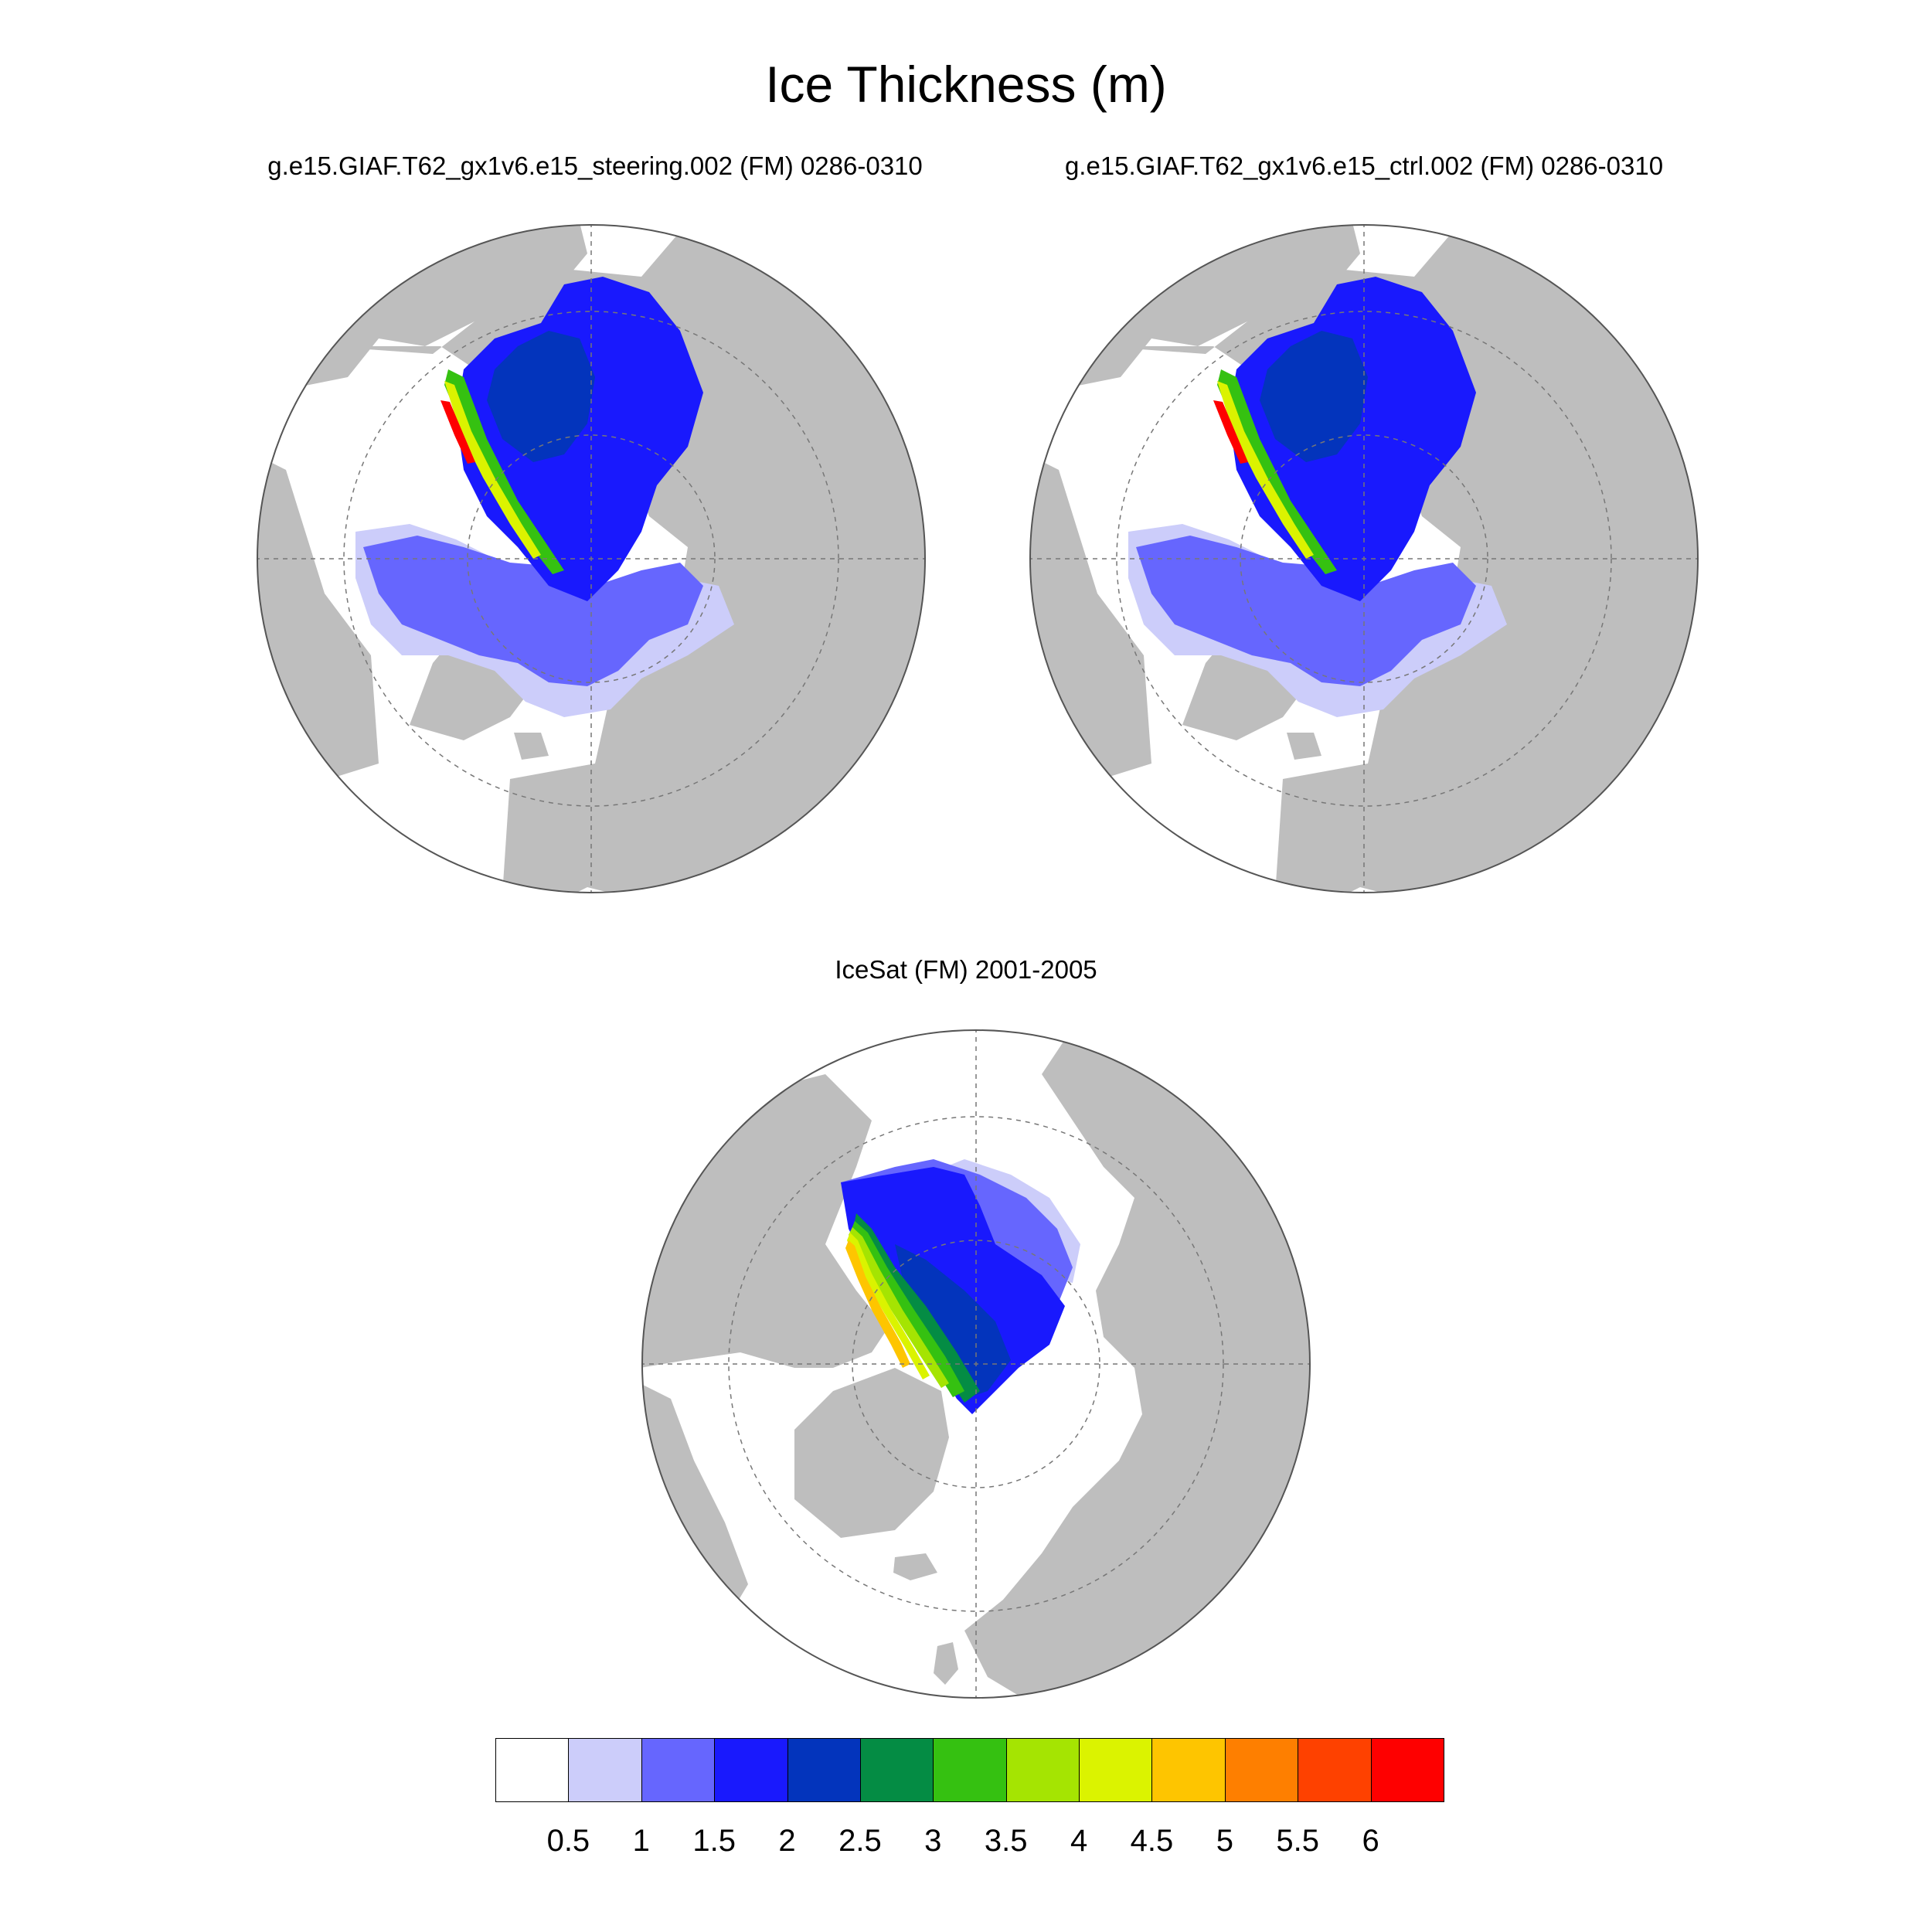  I want to click on colorbar-label: 3.5, so click(1006, 1841).